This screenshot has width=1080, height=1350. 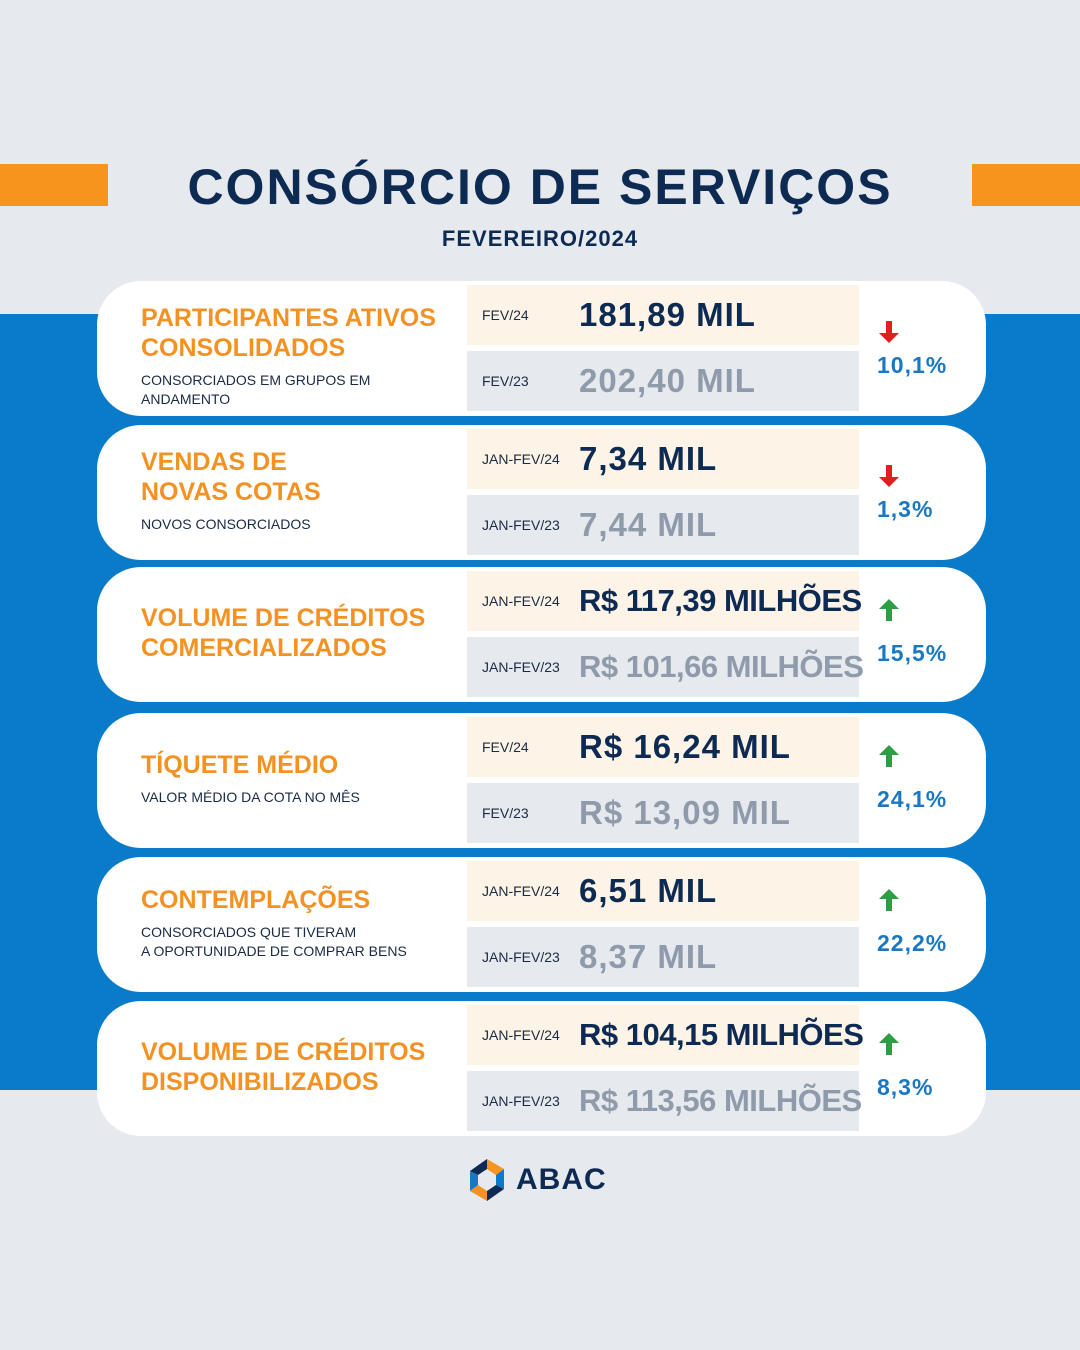 What do you see at coordinates (648, 458) in the screenshot?
I see `metric-value: 7,34 MIL` at bounding box center [648, 458].